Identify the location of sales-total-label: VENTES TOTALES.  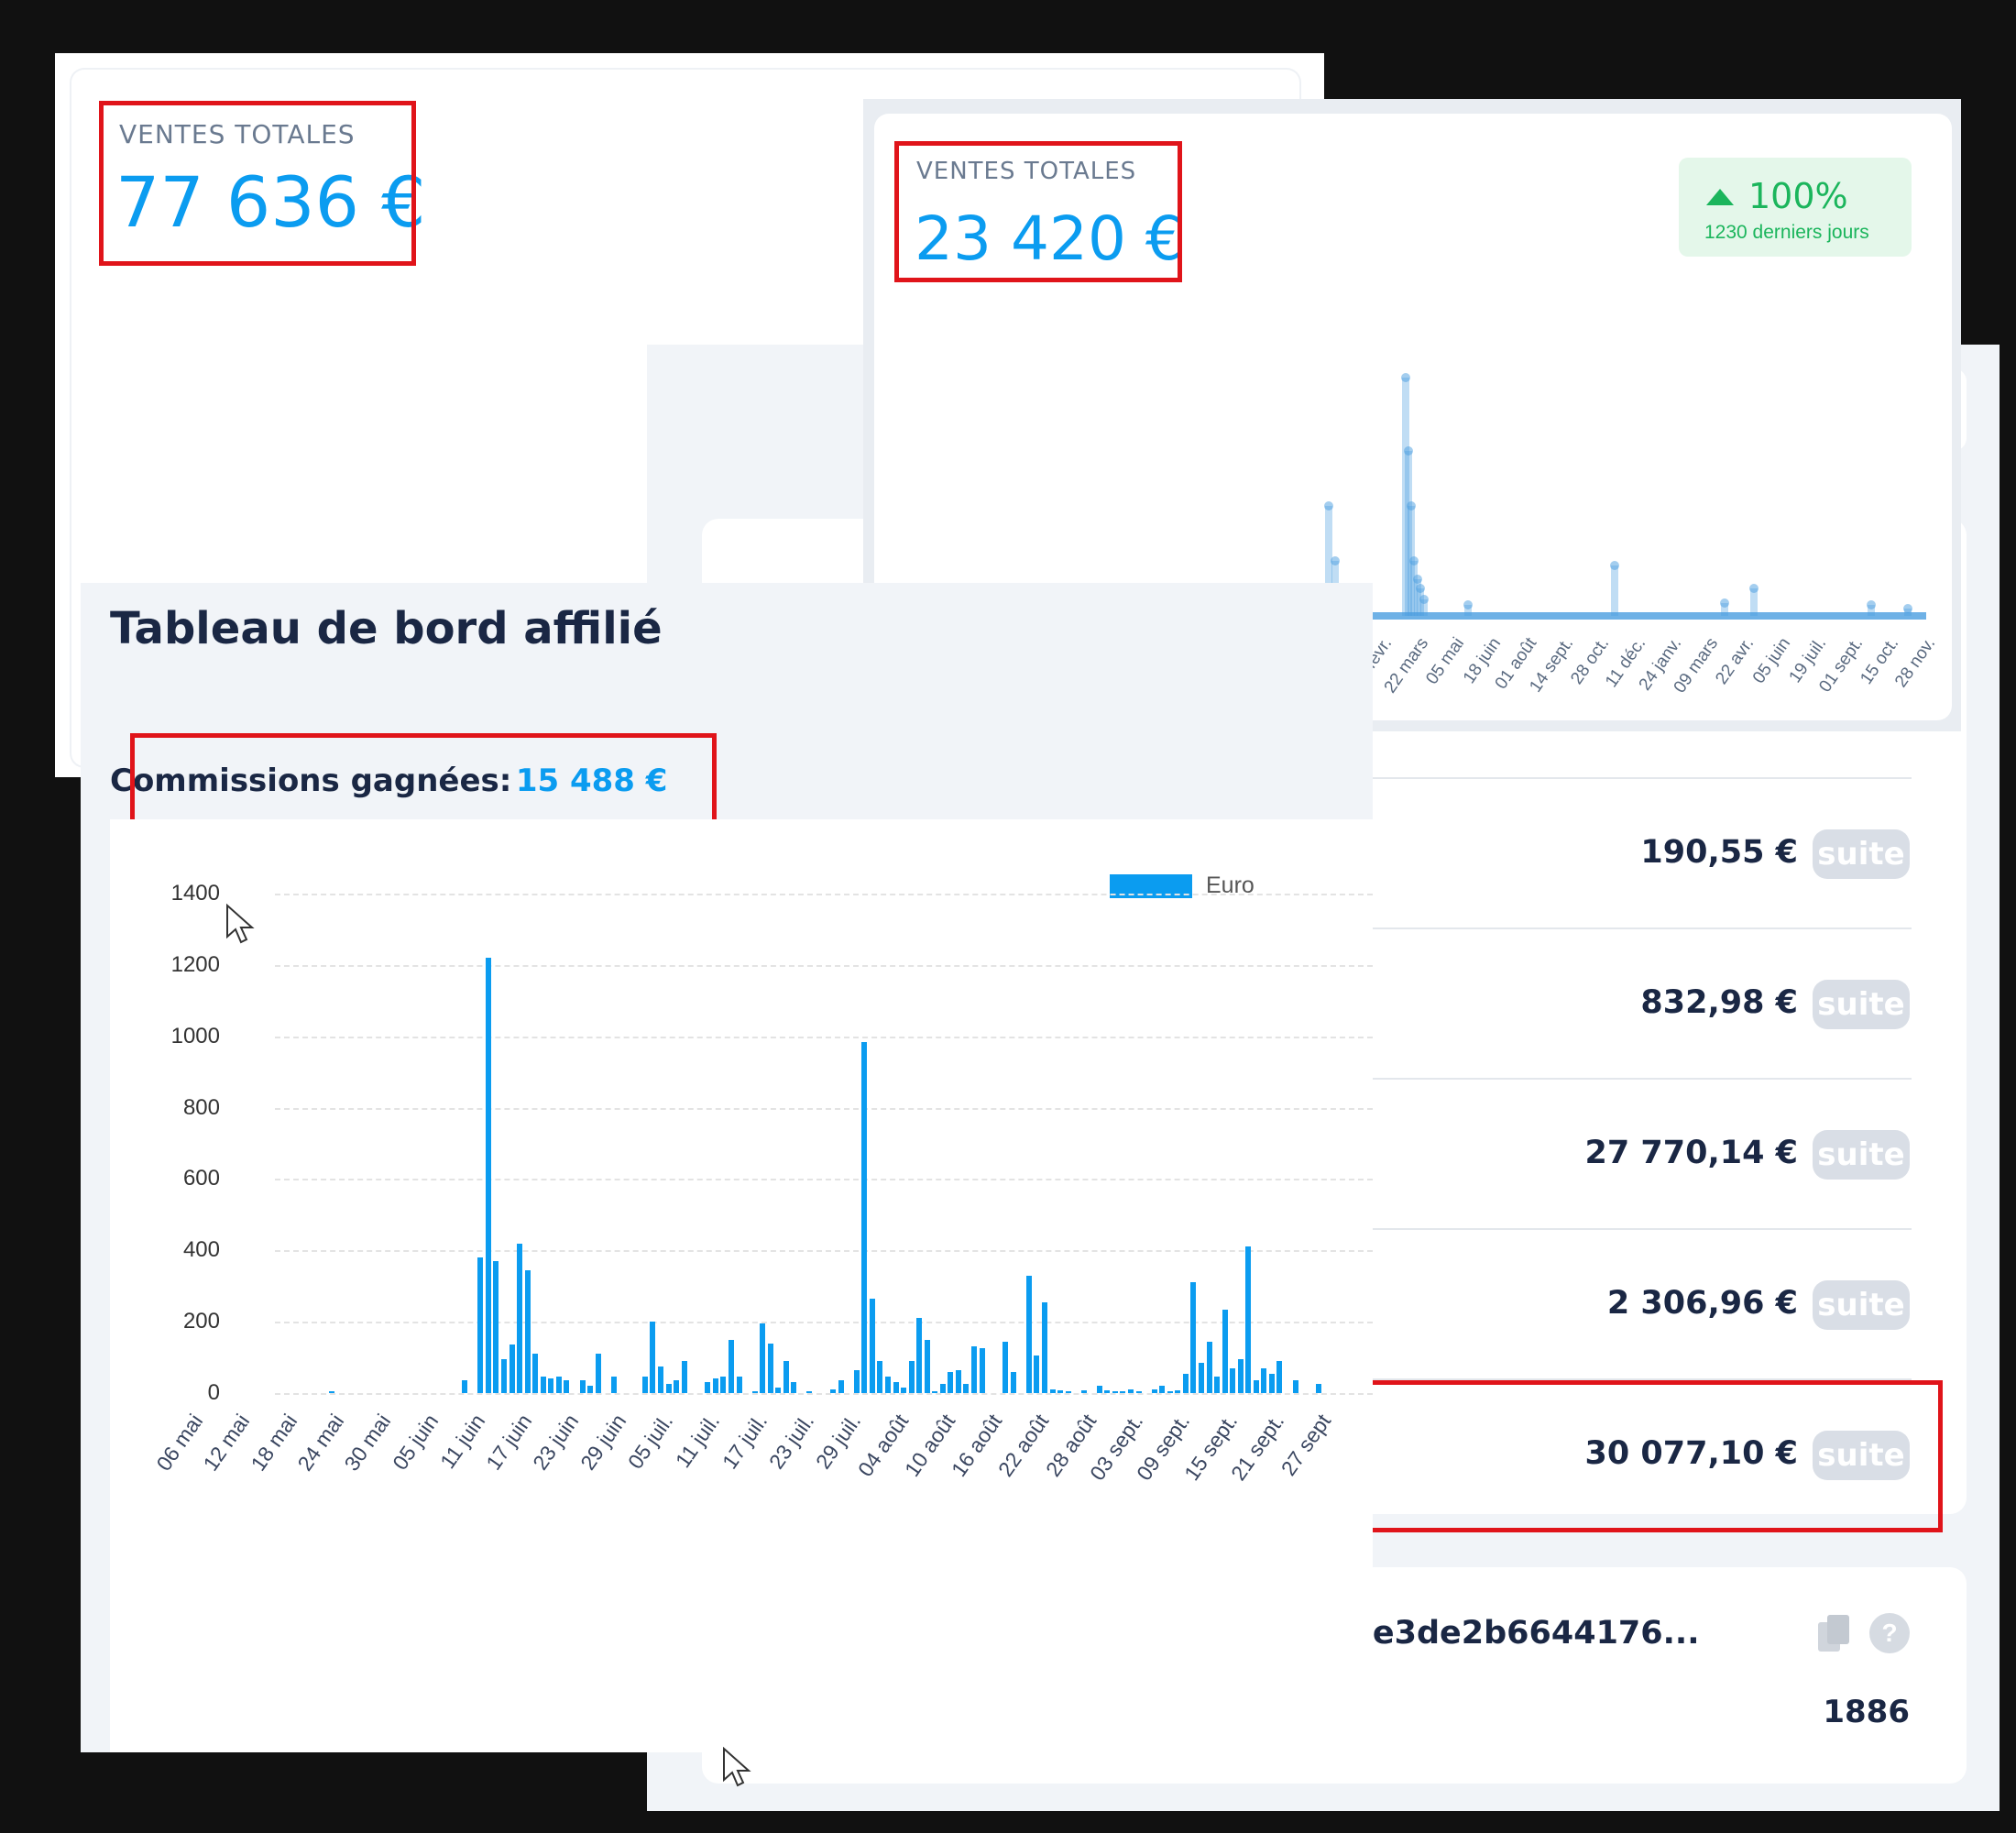
(237, 134).